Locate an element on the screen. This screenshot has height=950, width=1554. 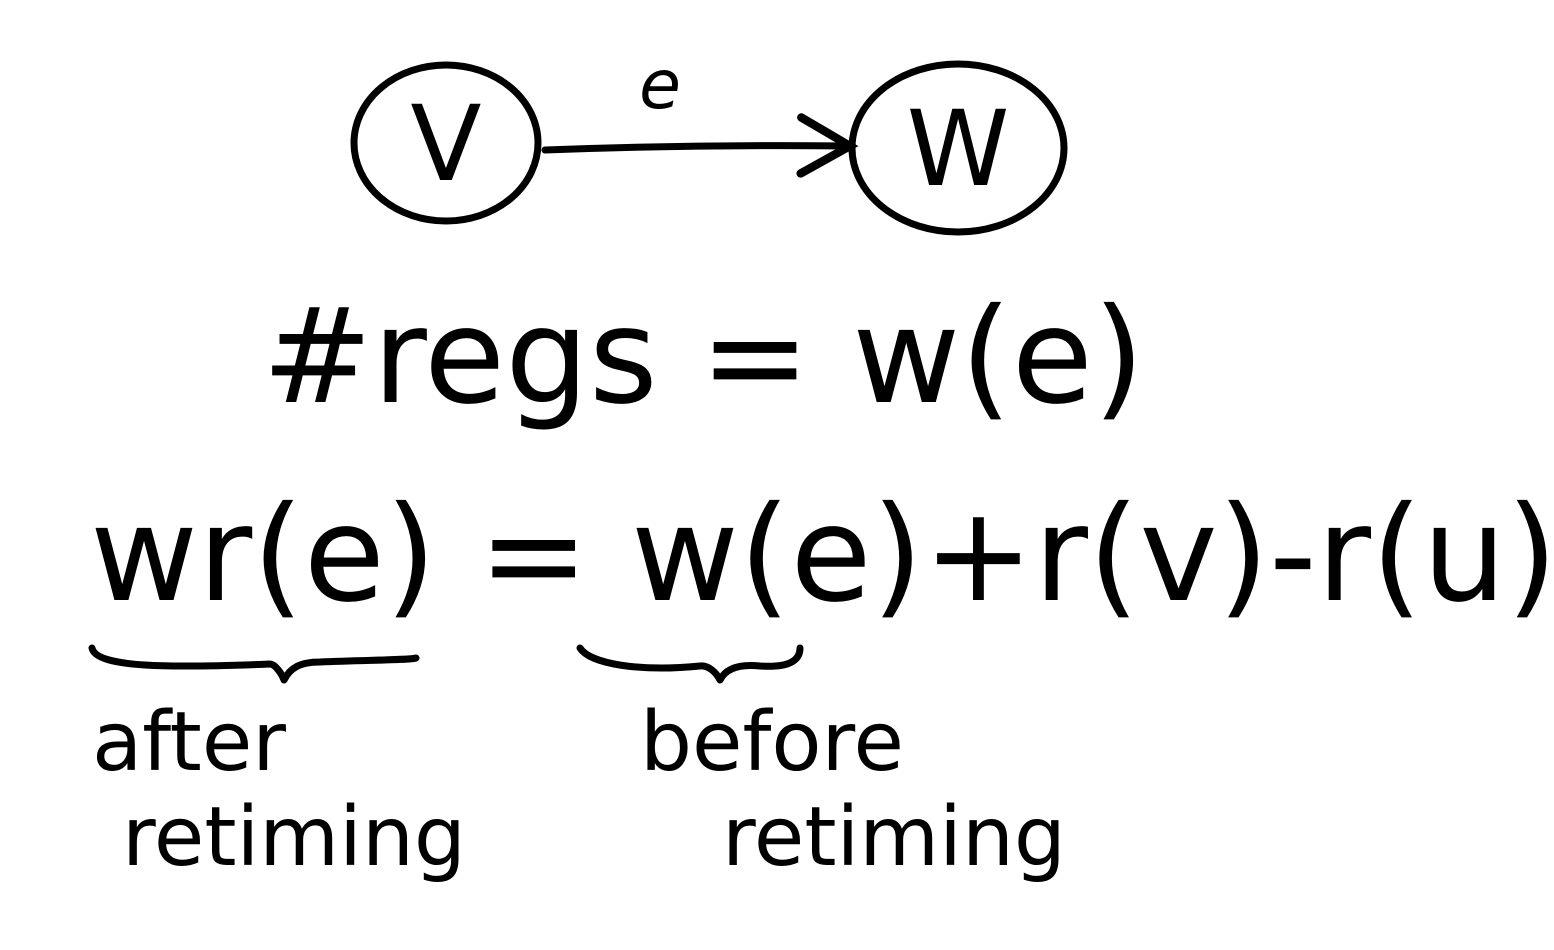
node-w-label: W is located at coordinates (958, 149).